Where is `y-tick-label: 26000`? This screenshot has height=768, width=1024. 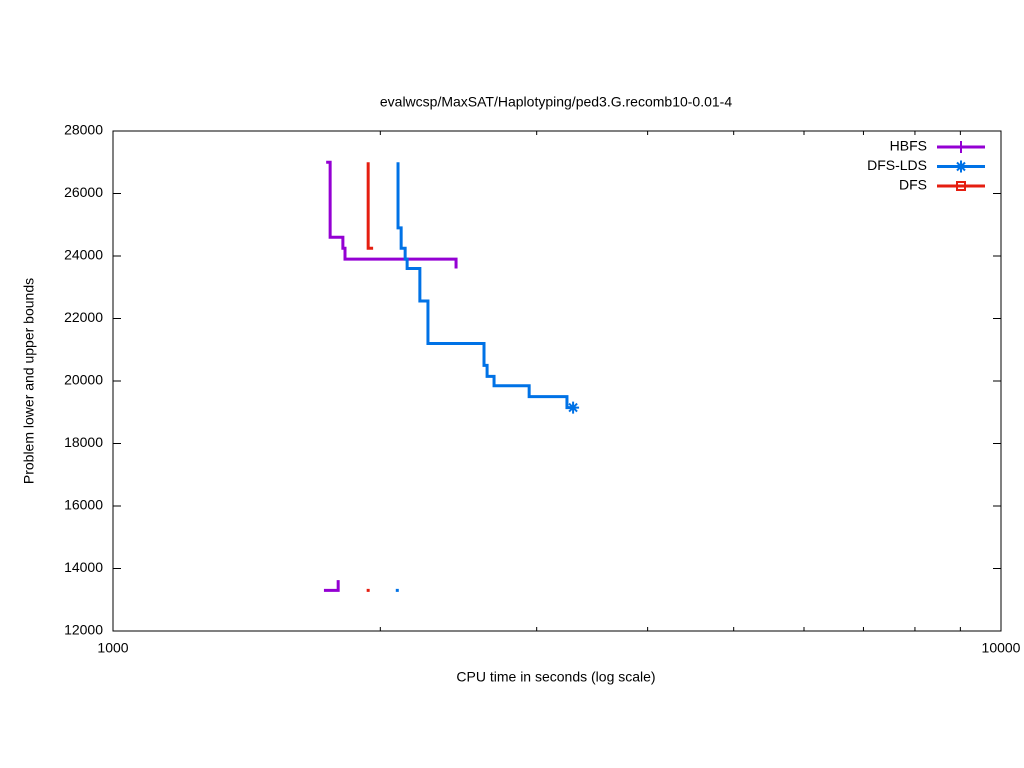 y-tick-label: 26000 is located at coordinates (83, 192).